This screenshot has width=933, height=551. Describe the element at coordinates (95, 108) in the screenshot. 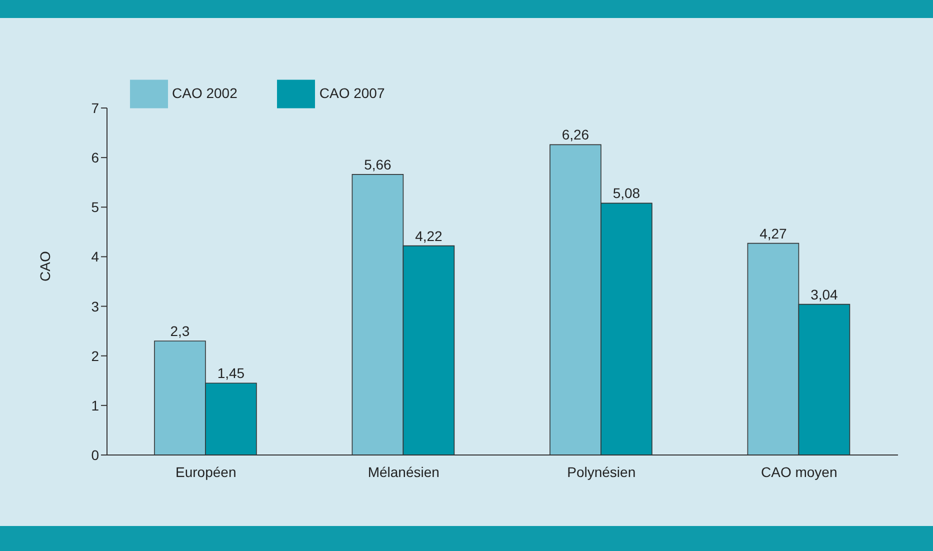

I see `y-tick-label: 7` at that location.